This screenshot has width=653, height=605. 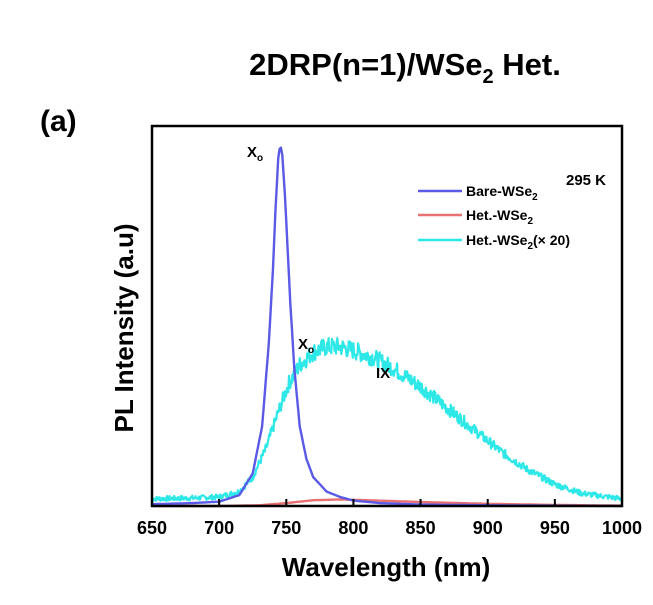 What do you see at coordinates (286, 528) in the screenshot?
I see `x-tick-label: 750` at bounding box center [286, 528].